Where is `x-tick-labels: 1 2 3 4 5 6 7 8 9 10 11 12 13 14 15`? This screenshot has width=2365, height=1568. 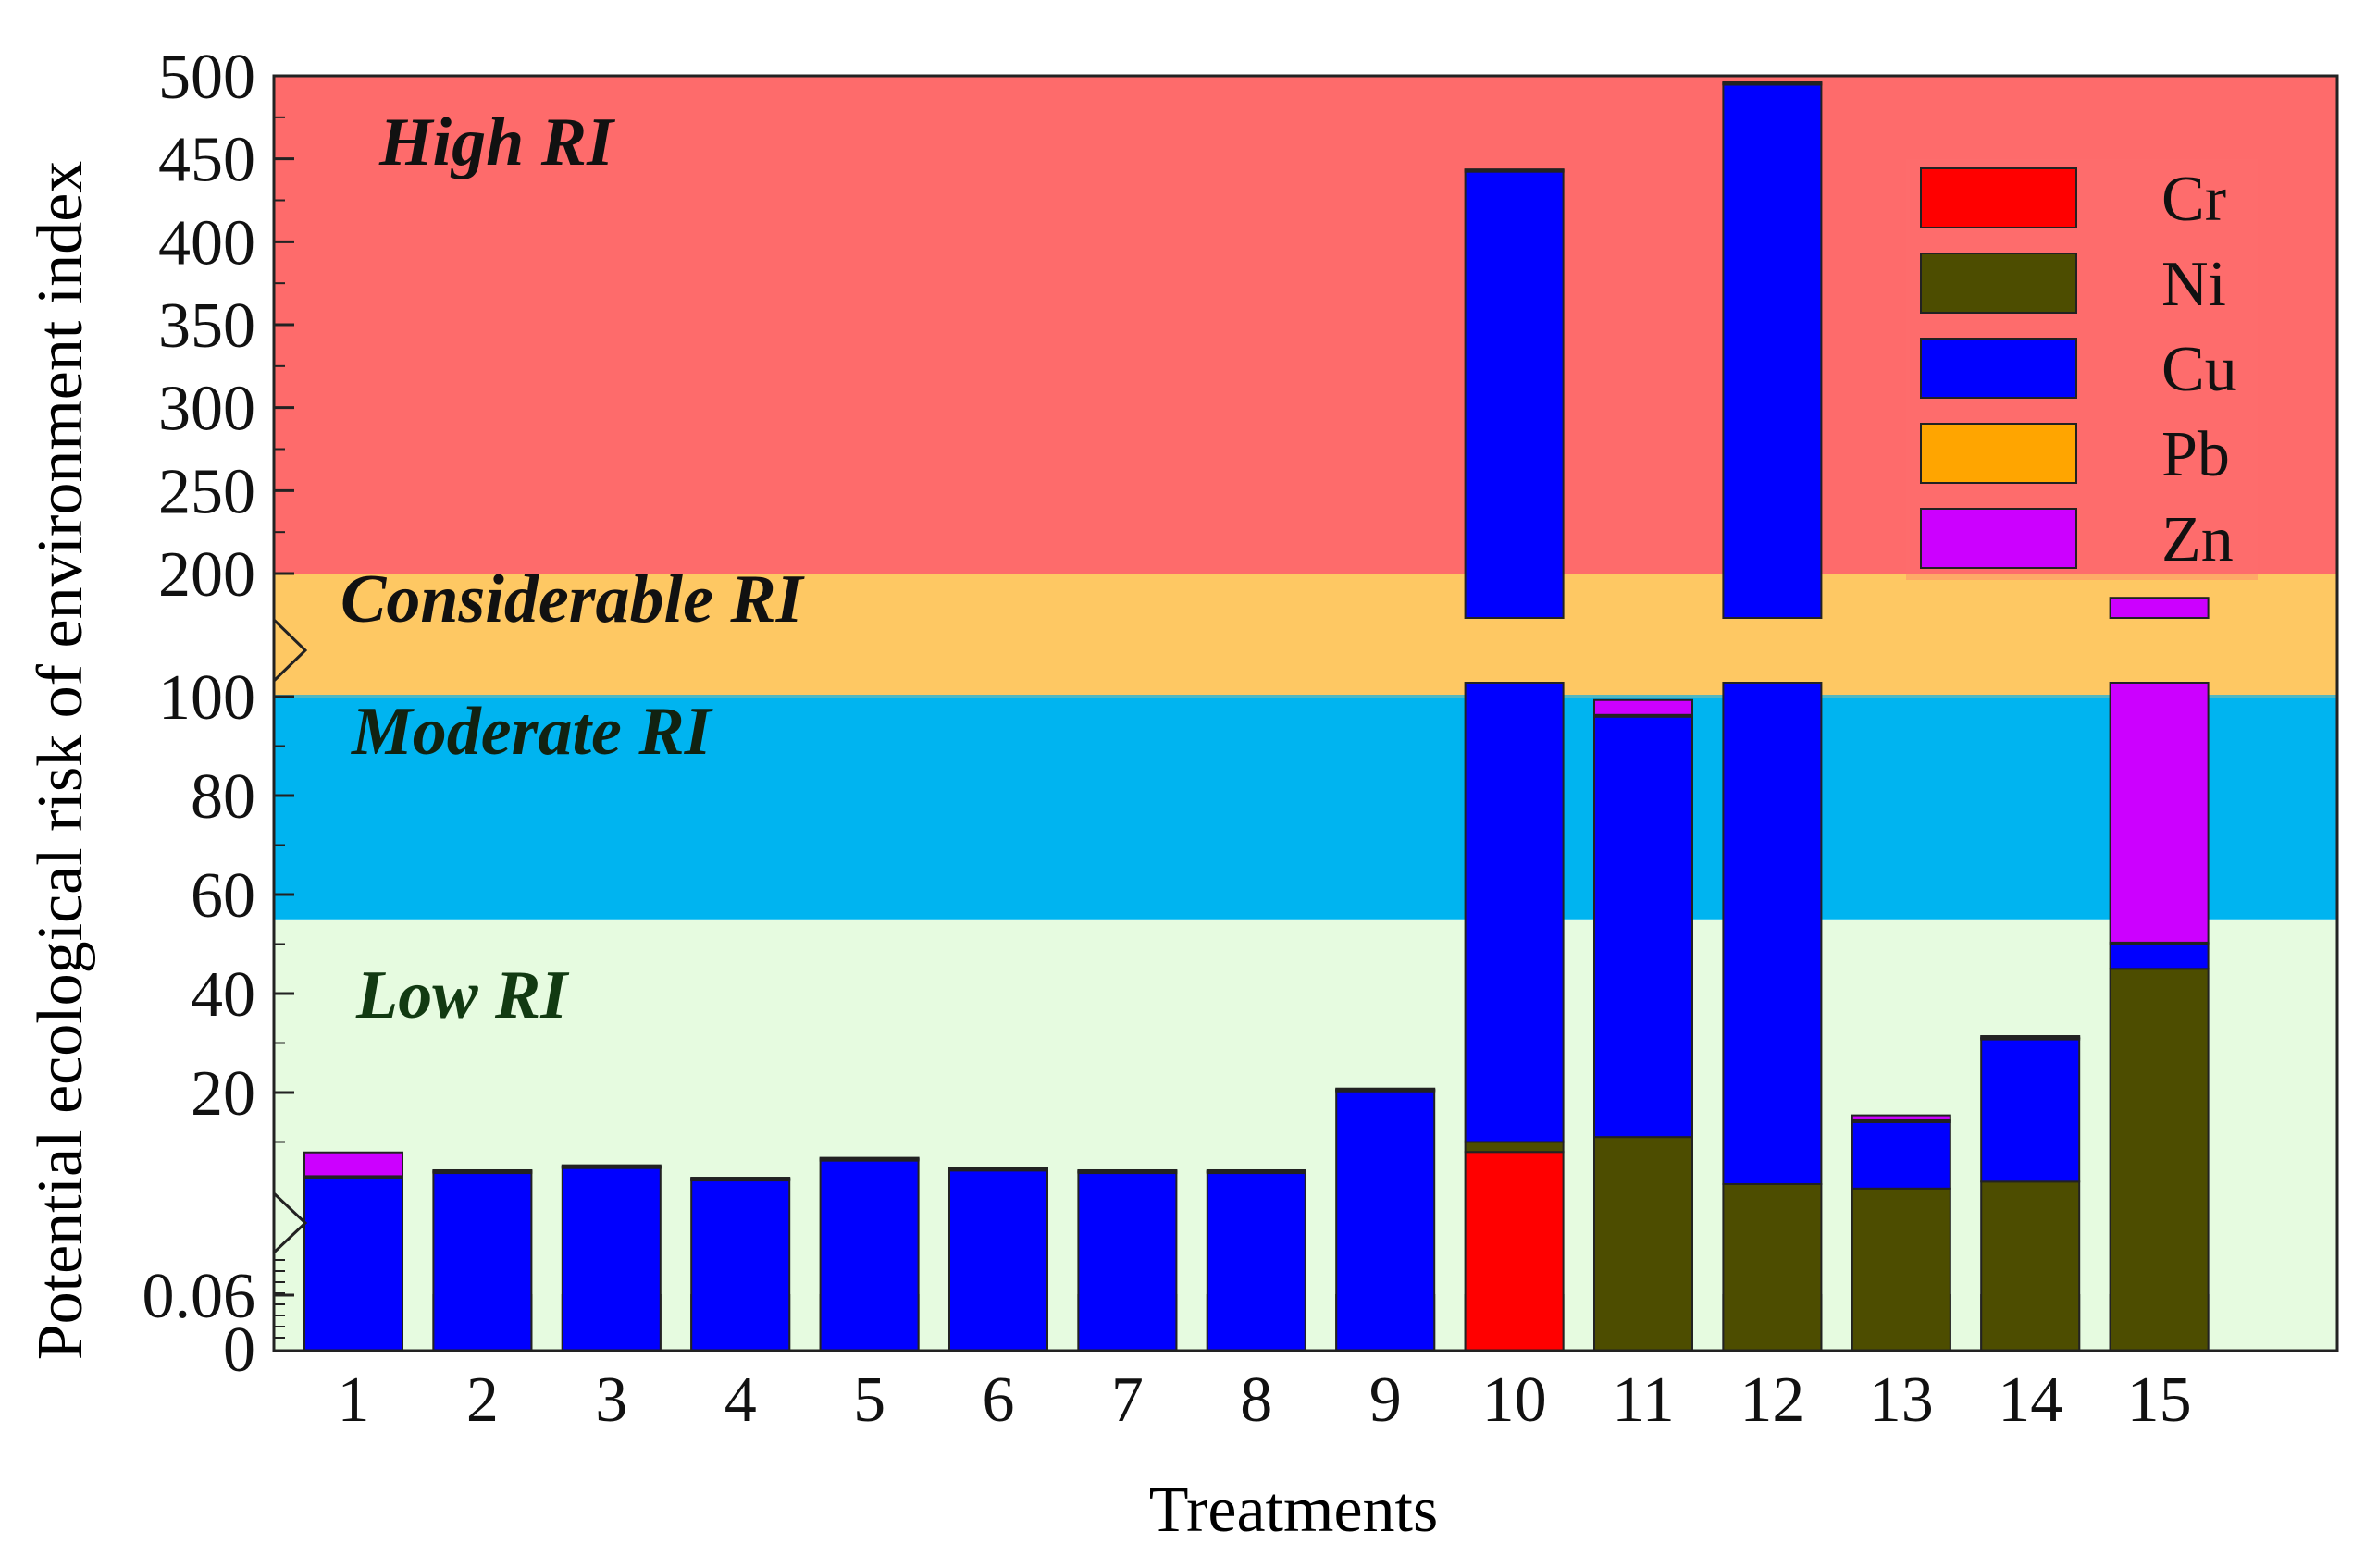 x-tick-labels: 1 2 3 4 5 6 7 8 9 10 11 12 13 14 15 is located at coordinates (1265, 1400).